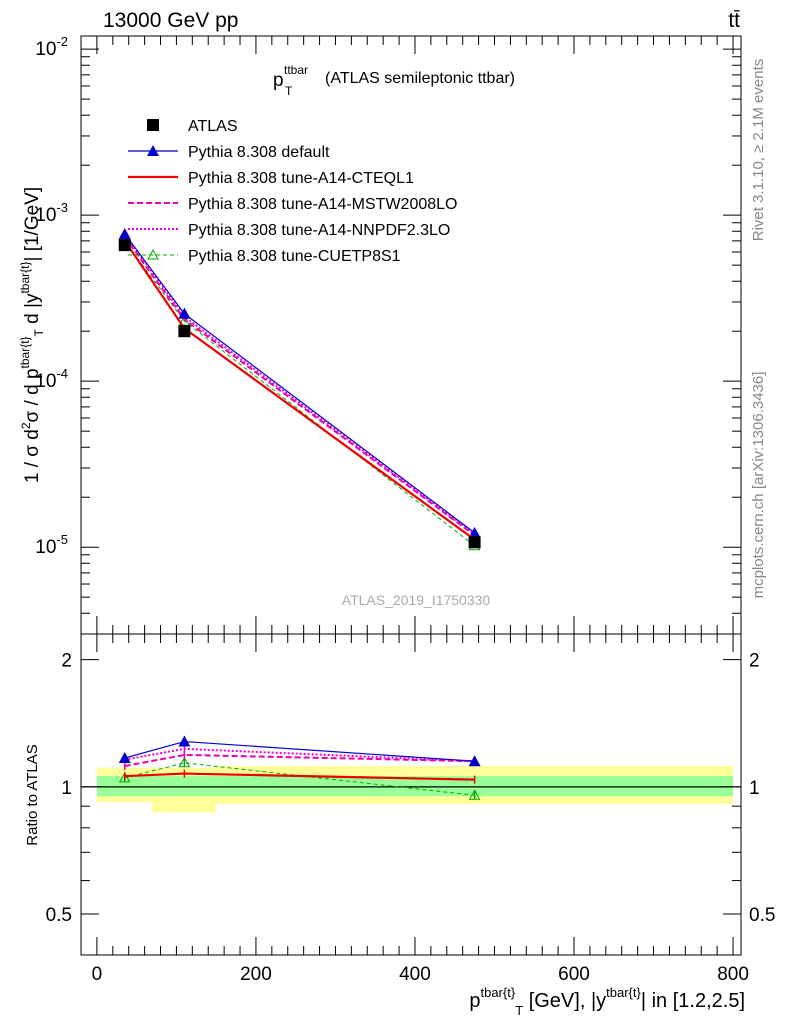  Describe the element at coordinates (415, 974) in the screenshot. I see `x-tick-label: 400` at that location.